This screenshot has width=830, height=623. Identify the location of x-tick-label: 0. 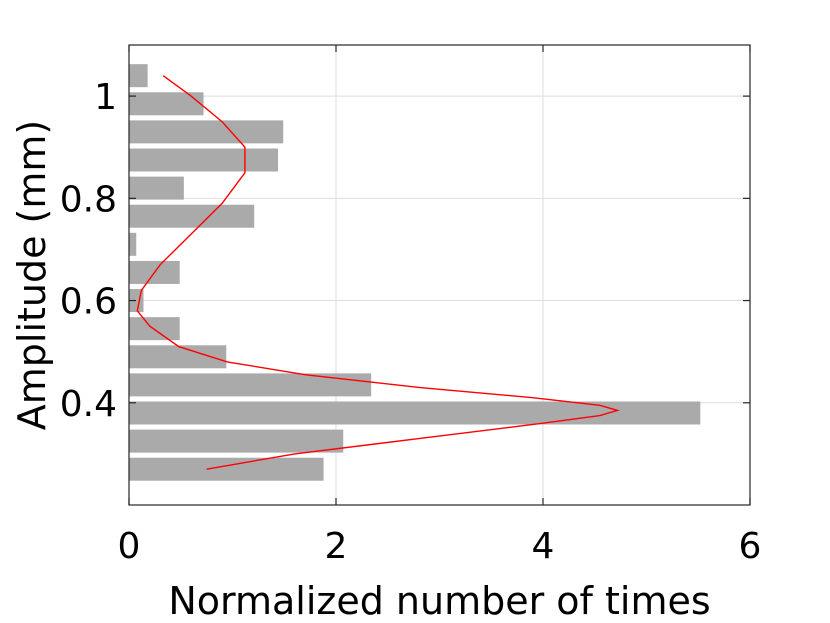
(129, 546).